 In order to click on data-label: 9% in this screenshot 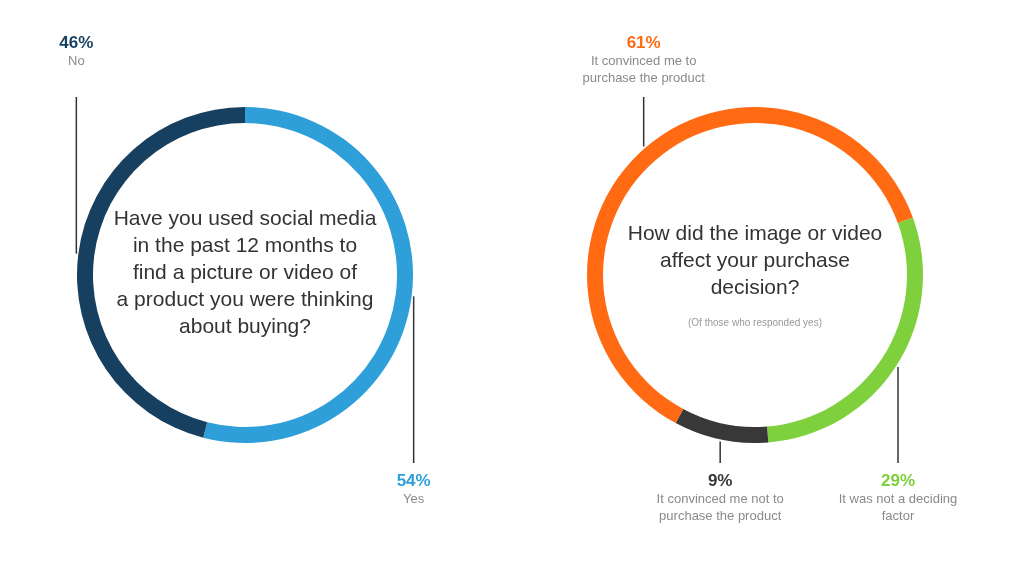, I will do `click(720, 480)`.